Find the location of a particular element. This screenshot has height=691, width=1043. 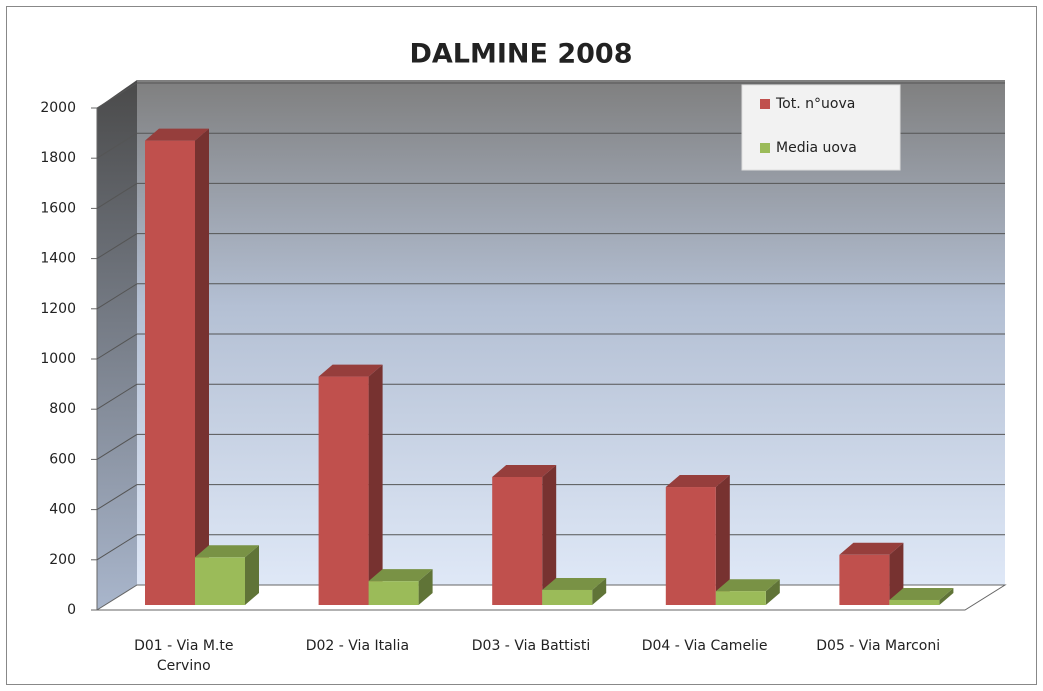

y-tick-label: 1200 is located at coordinates (58, 309).